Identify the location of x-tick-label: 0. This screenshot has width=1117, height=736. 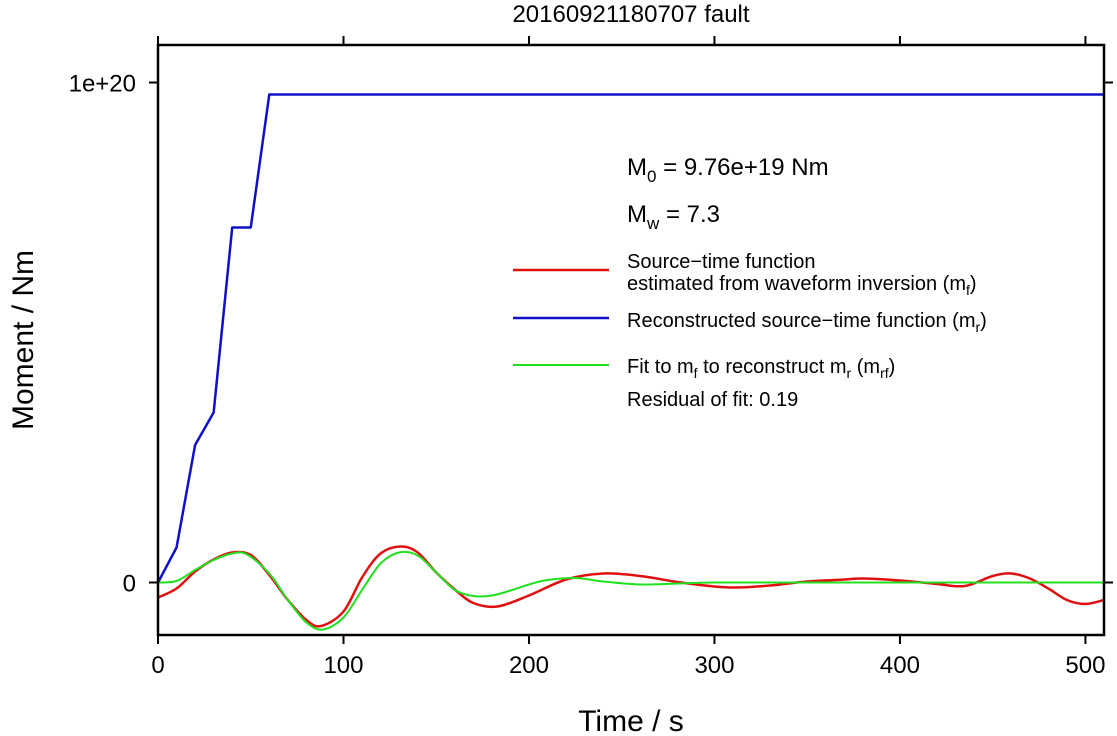
(157, 665).